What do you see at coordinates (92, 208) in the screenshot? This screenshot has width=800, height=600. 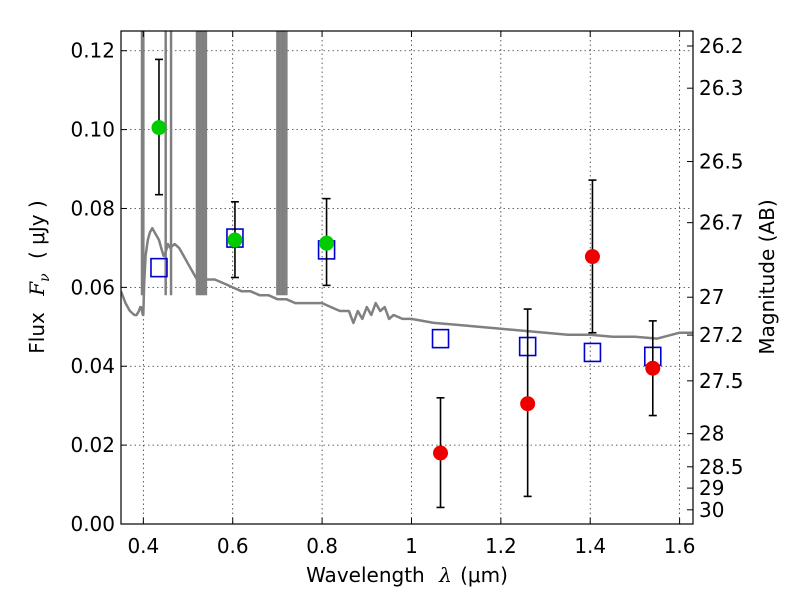 I see `y-tick-label: 0.08` at bounding box center [92, 208].